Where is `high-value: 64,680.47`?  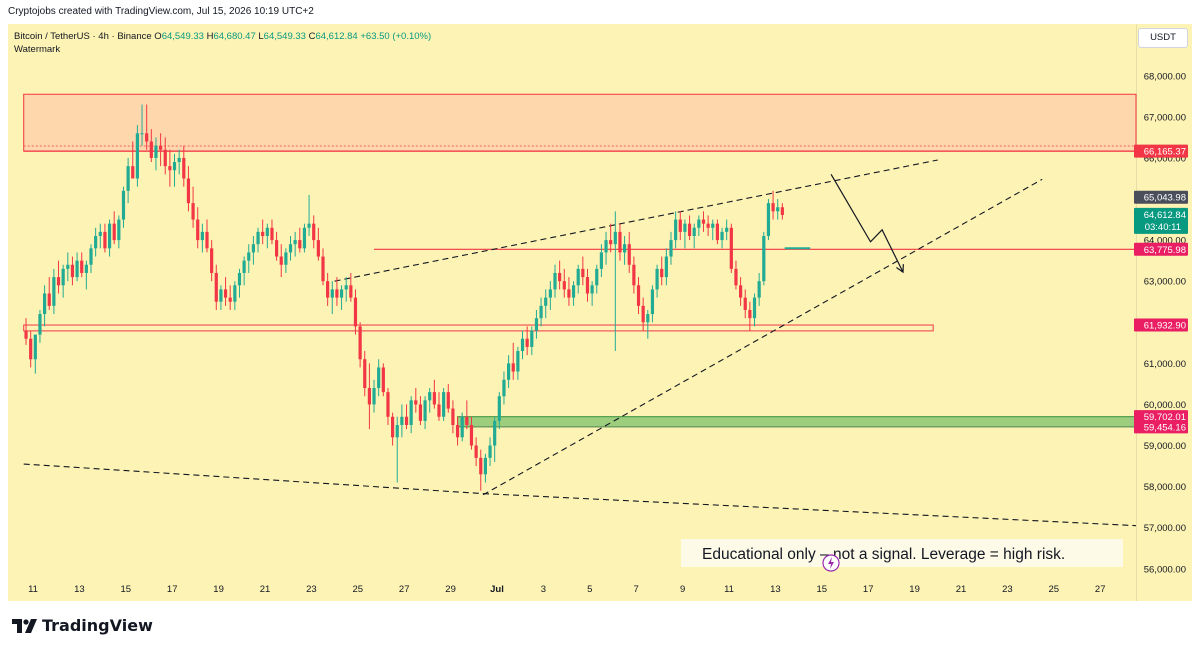
high-value: 64,680.47 is located at coordinates (234, 36).